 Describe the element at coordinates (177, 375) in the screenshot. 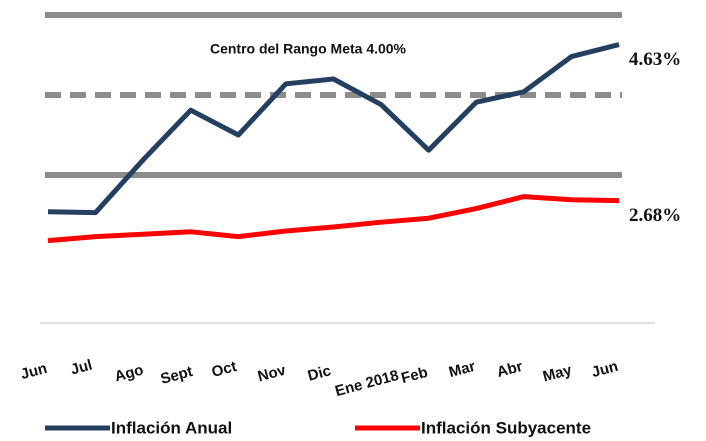

I see `x-tick-label: Sept` at that location.